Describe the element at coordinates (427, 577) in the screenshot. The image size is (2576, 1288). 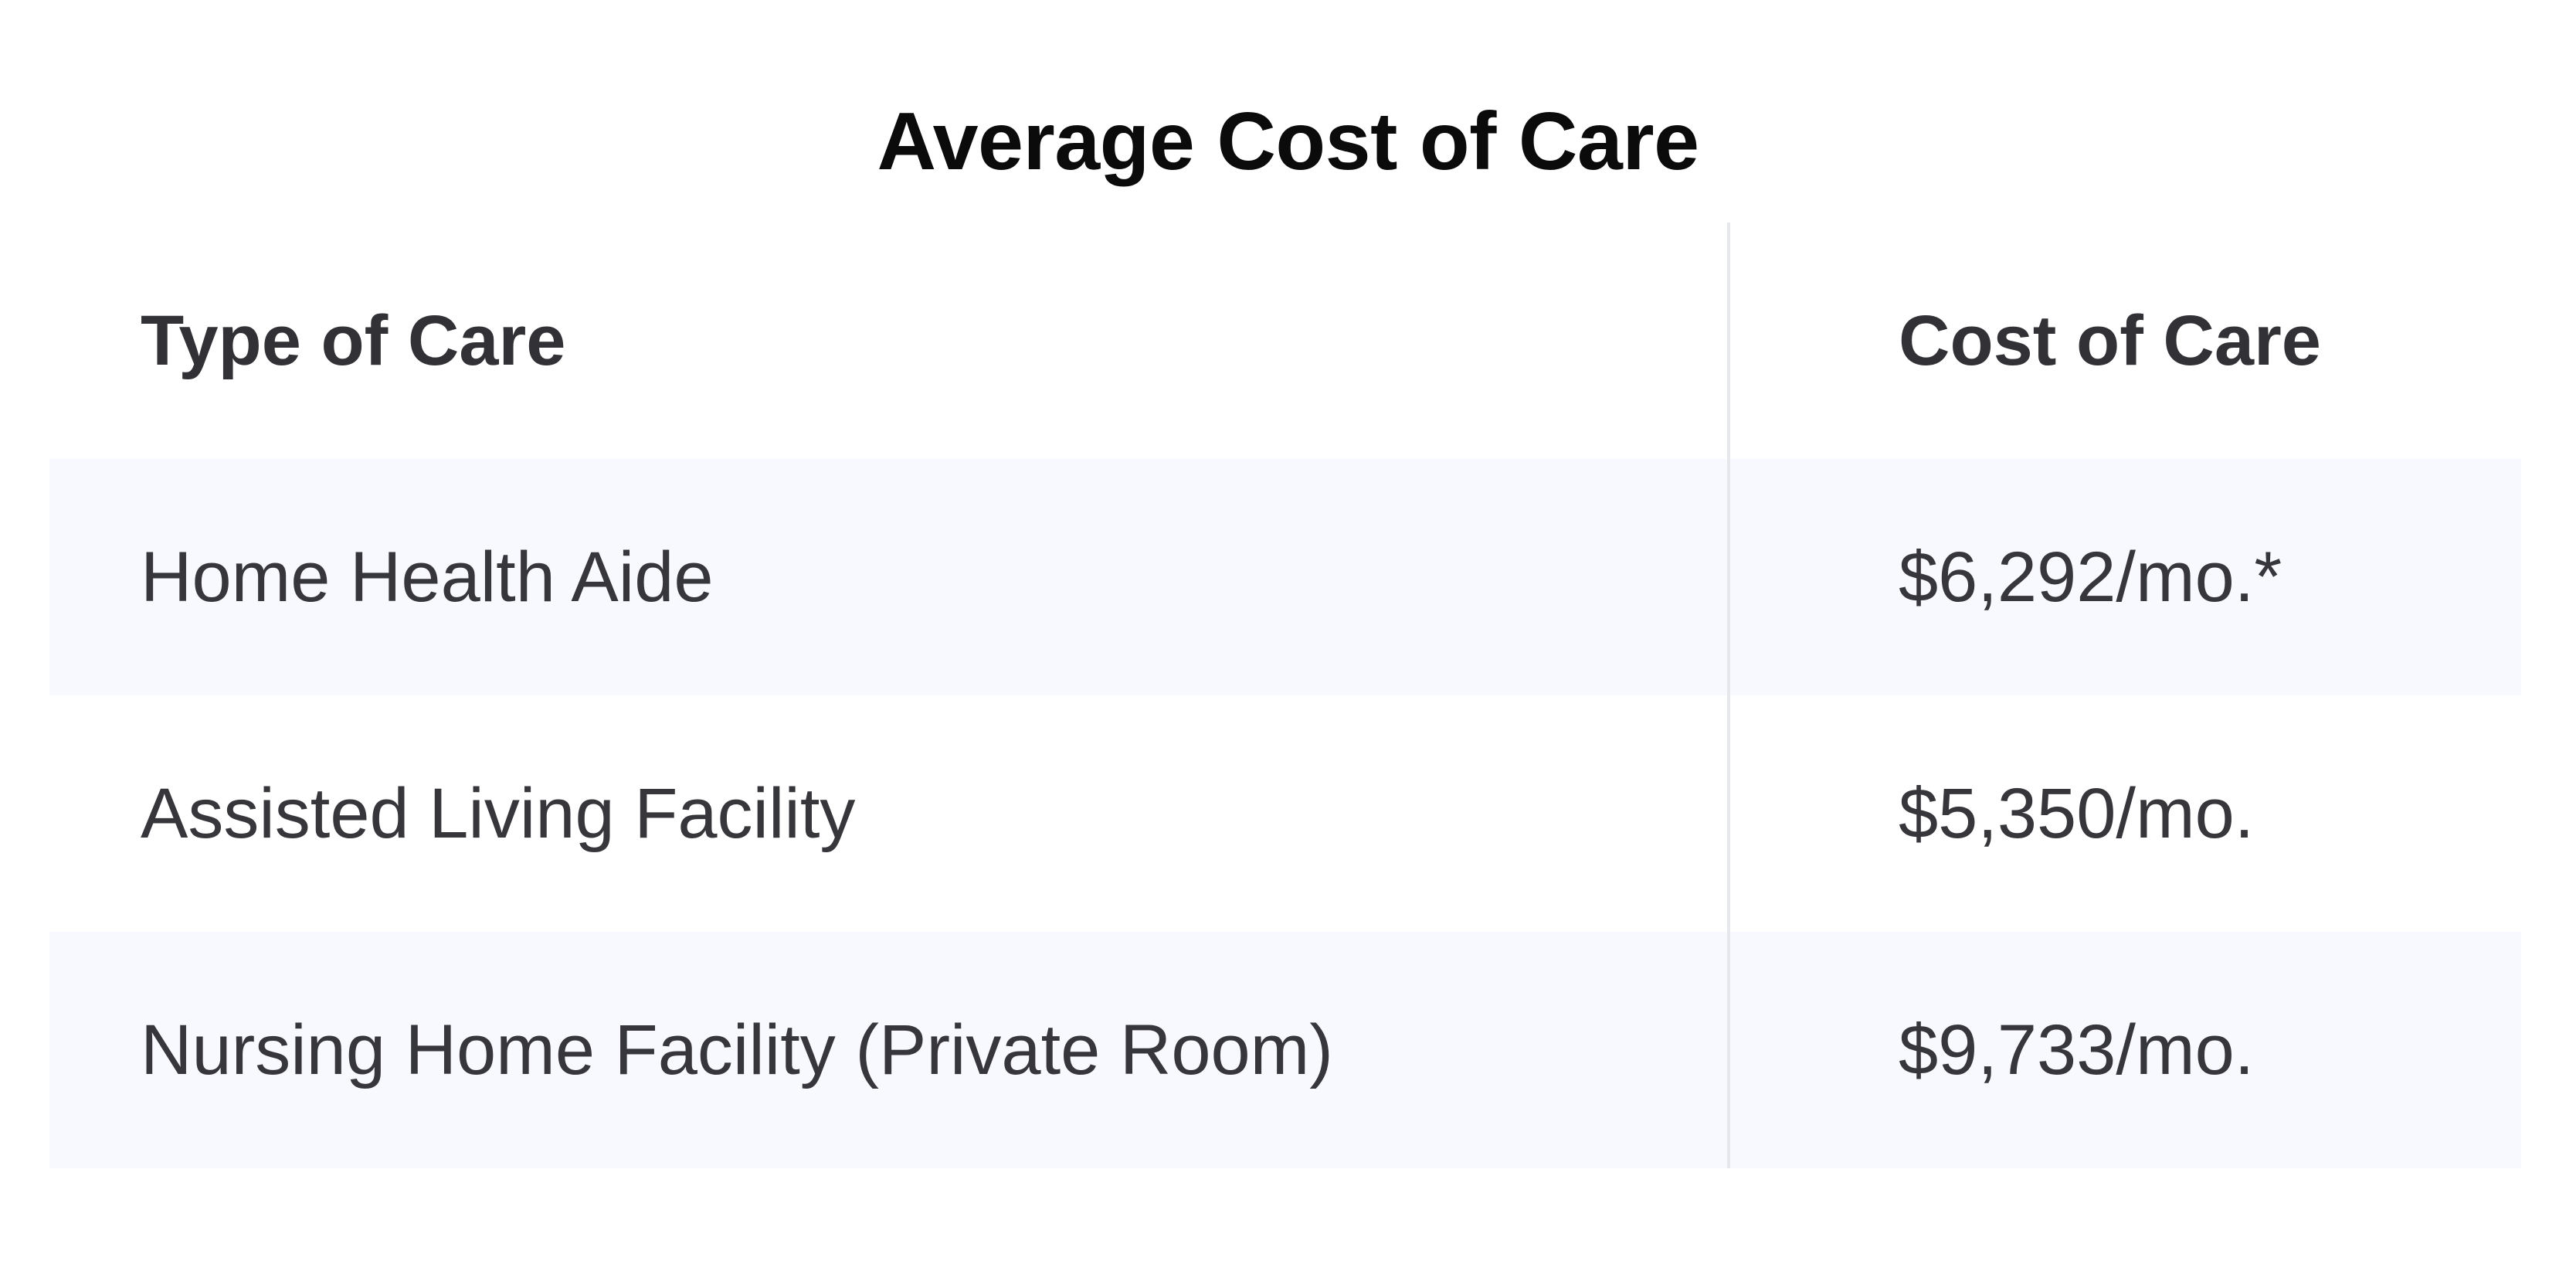
I see `care-type-cell: Home Health Aide` at that location.